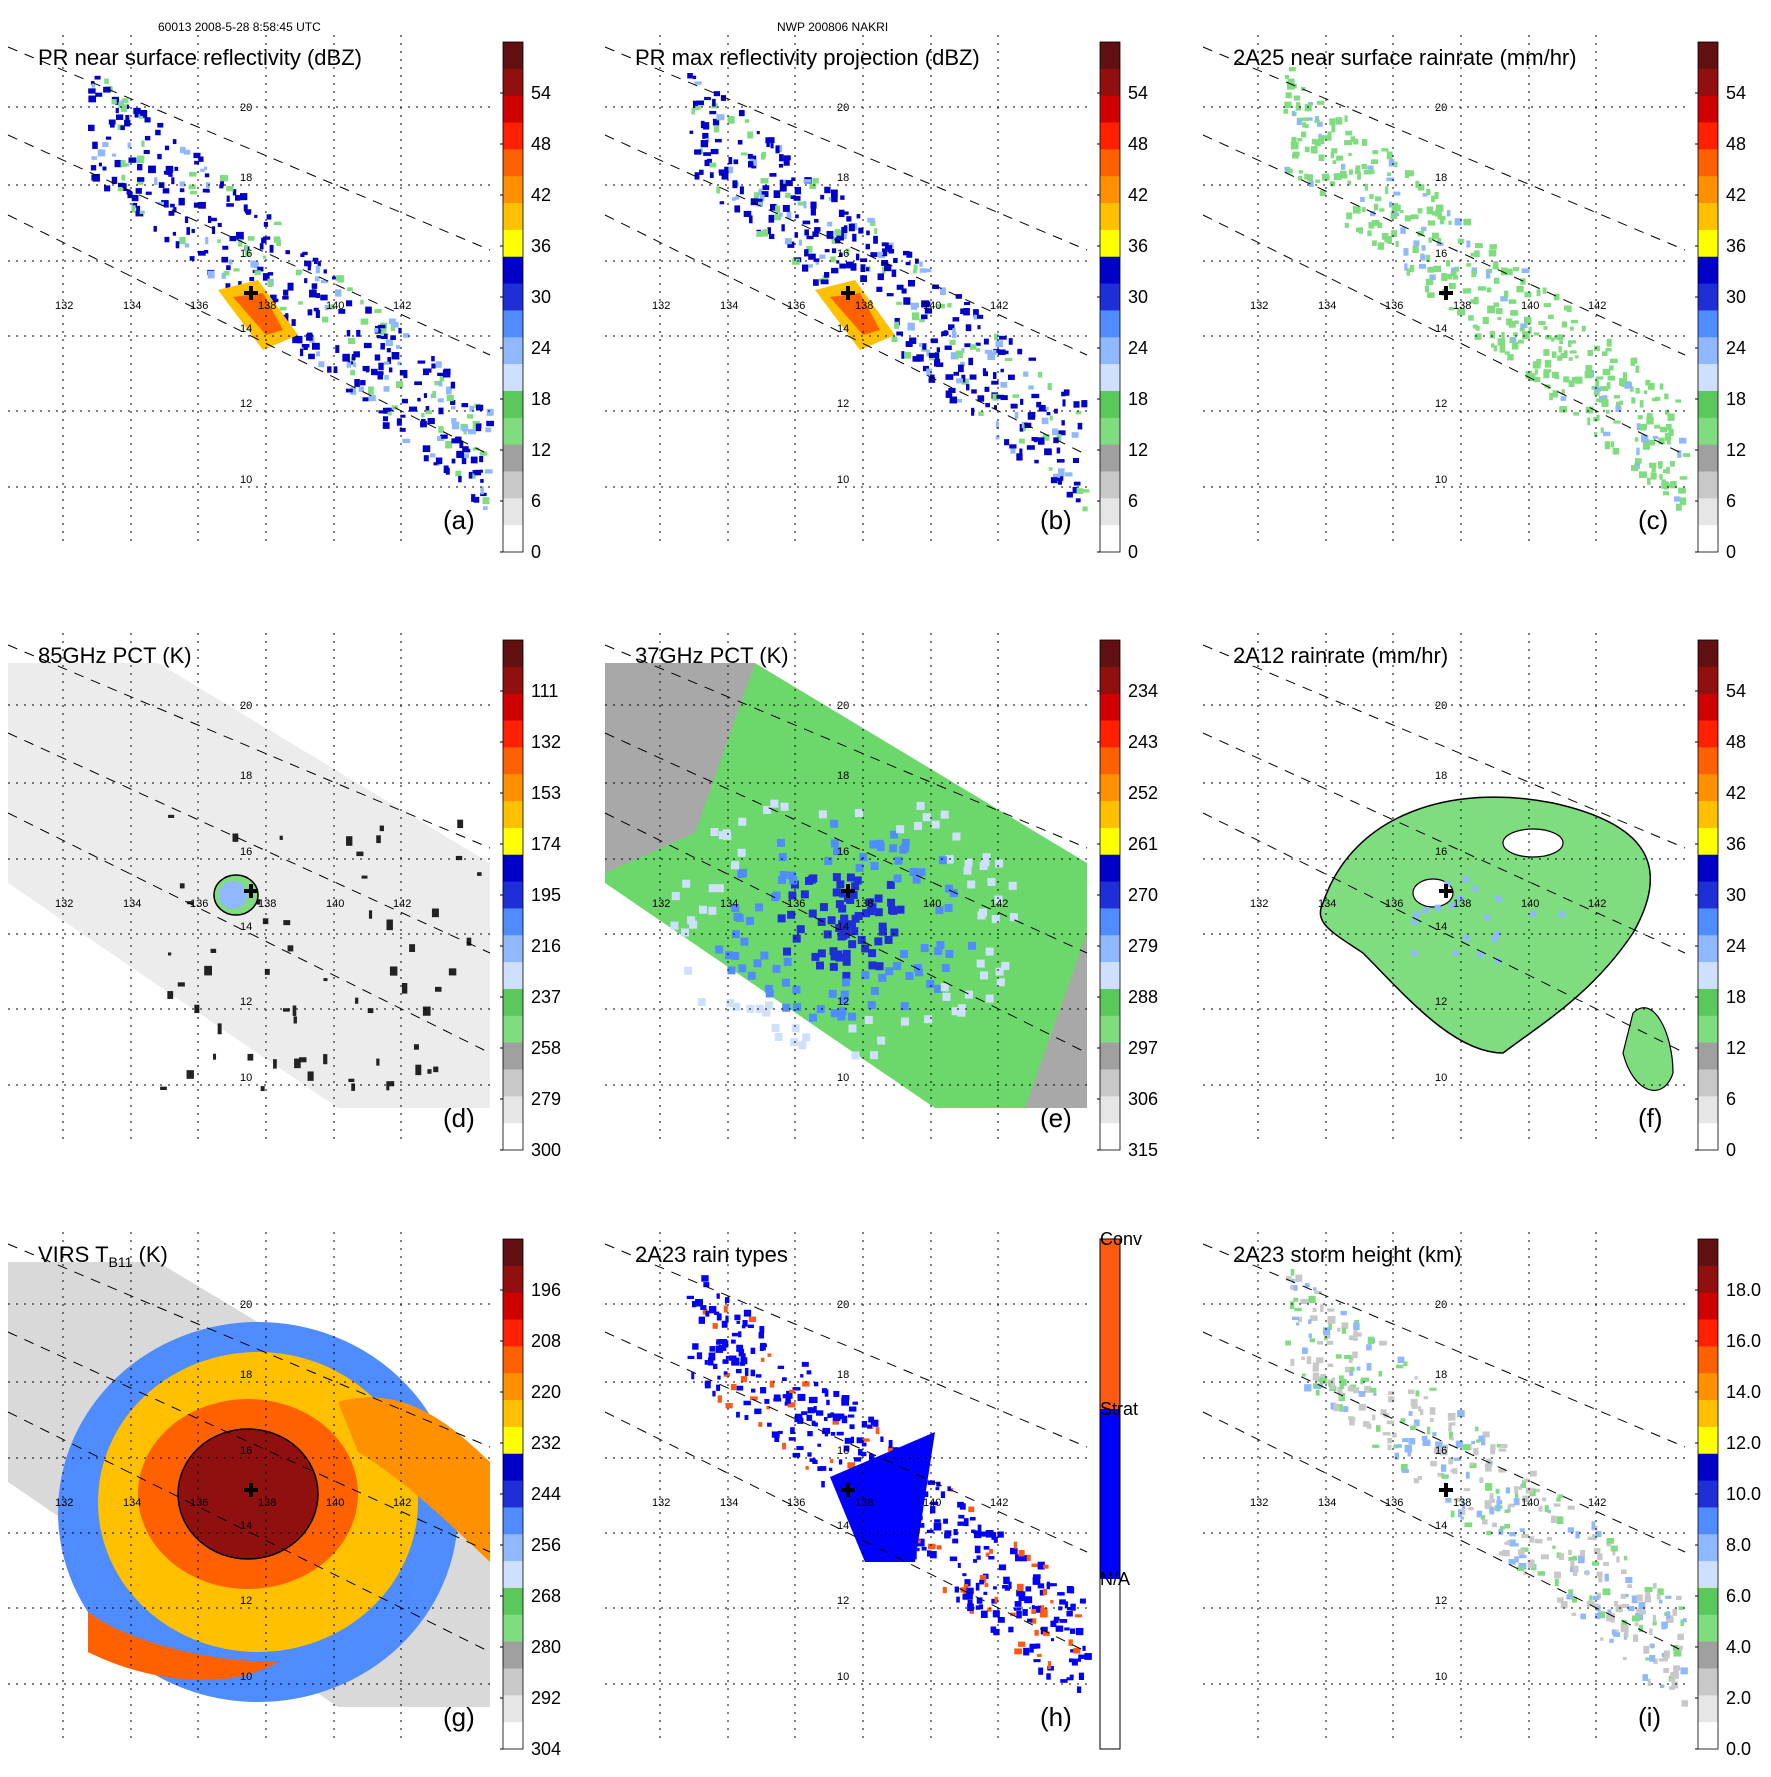 The width and height of the screenshot is (1771, 1777). Describe the element at coordinates (402, 904) in the screenshot. I see `lon-tick-label: 142` at that location.